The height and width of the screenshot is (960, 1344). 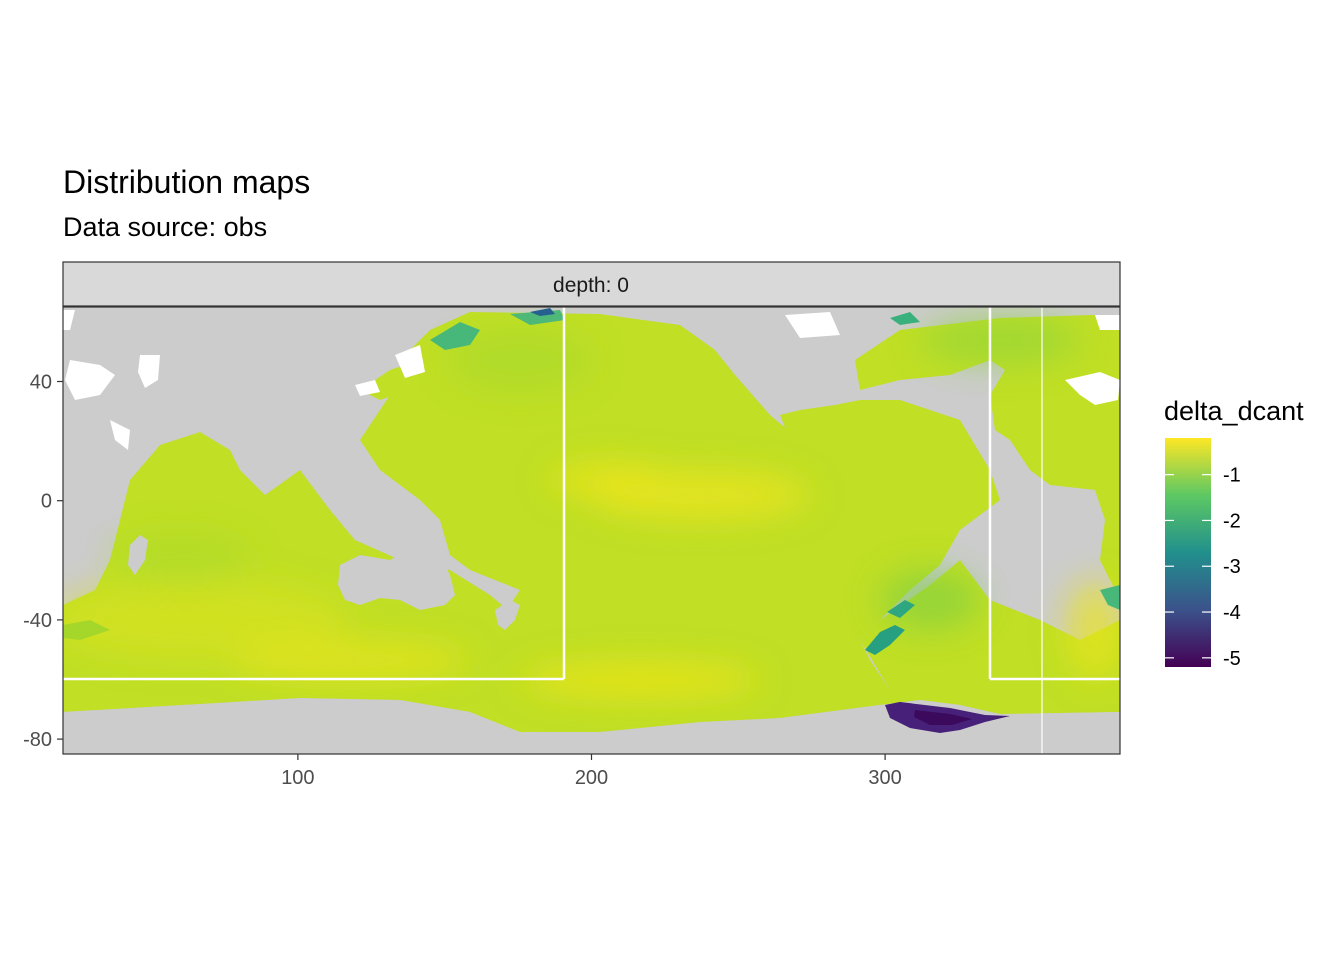 I want to click on chart-subtitle: Data source: obs, so click(x=165, y=227).